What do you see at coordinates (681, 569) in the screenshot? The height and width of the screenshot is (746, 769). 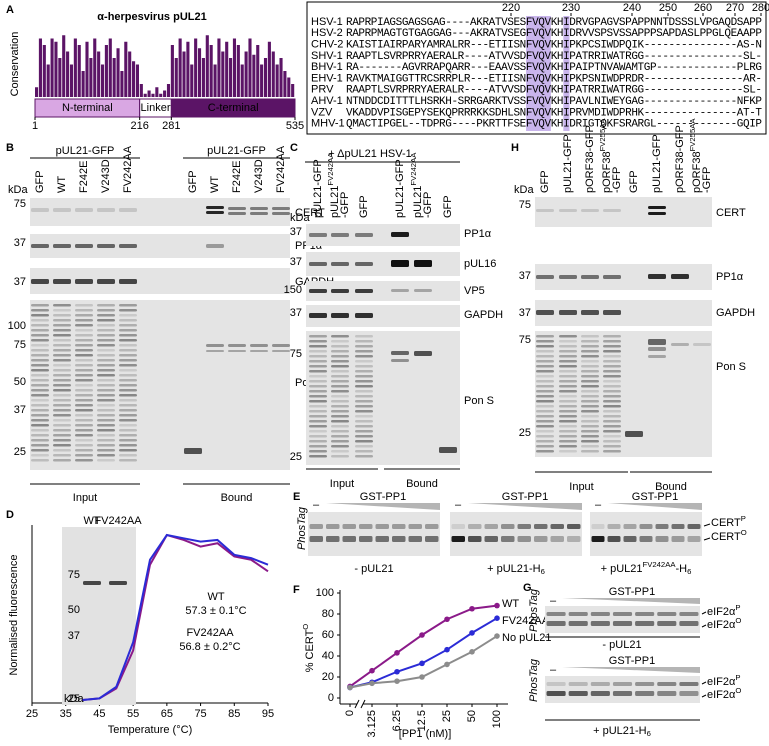 I see `text-segment: -H` at bounding box center [681, 569].